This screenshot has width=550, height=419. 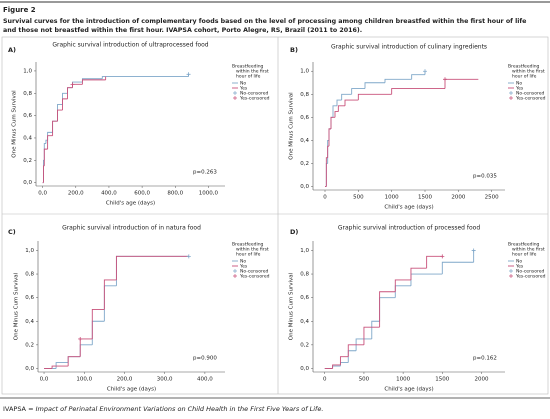 I want to click on panel-label: C), so click(x=12, y=232).